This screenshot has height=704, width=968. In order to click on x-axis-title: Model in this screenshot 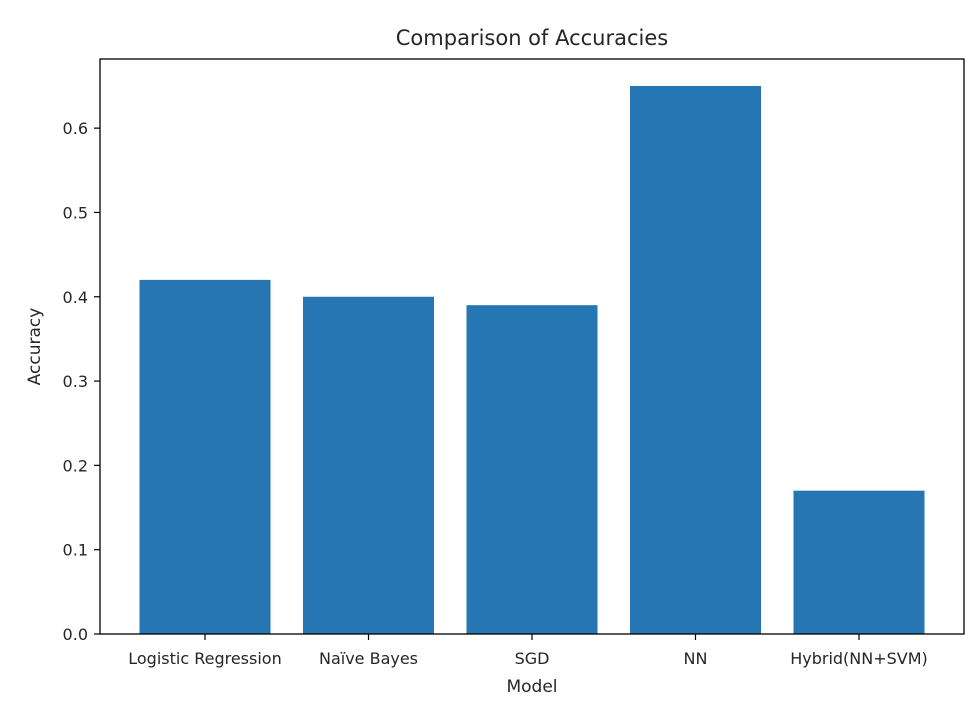, I will do `click(531, 687)`.